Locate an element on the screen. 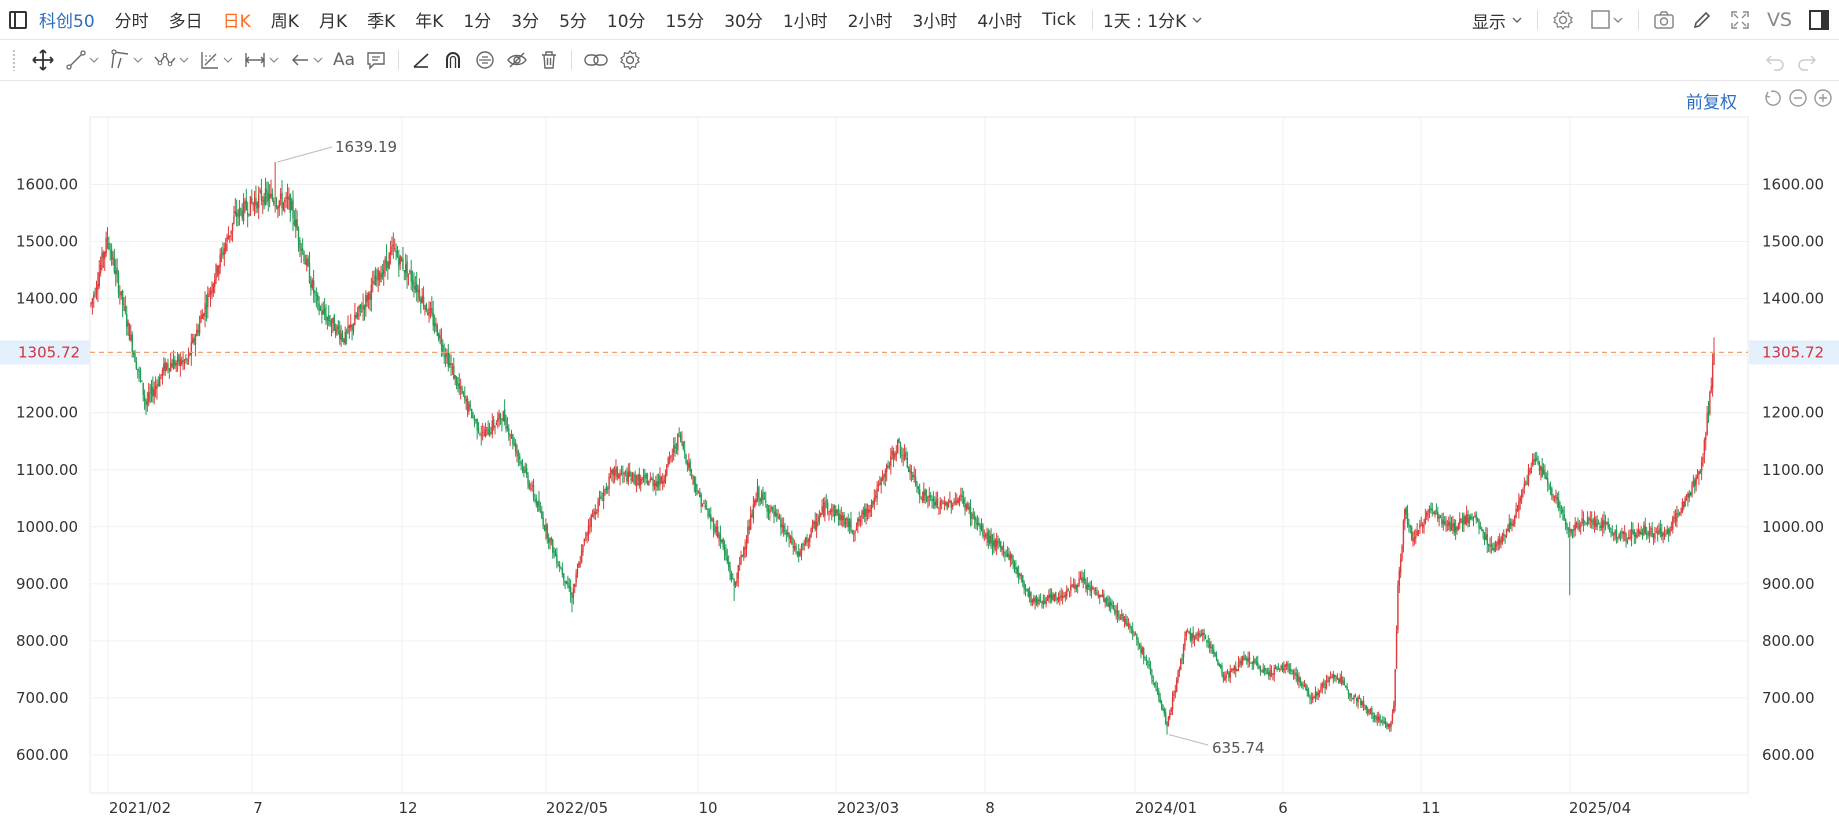  multi-period-select: 1天 : 1分K is located at coordinates (1156, 19).